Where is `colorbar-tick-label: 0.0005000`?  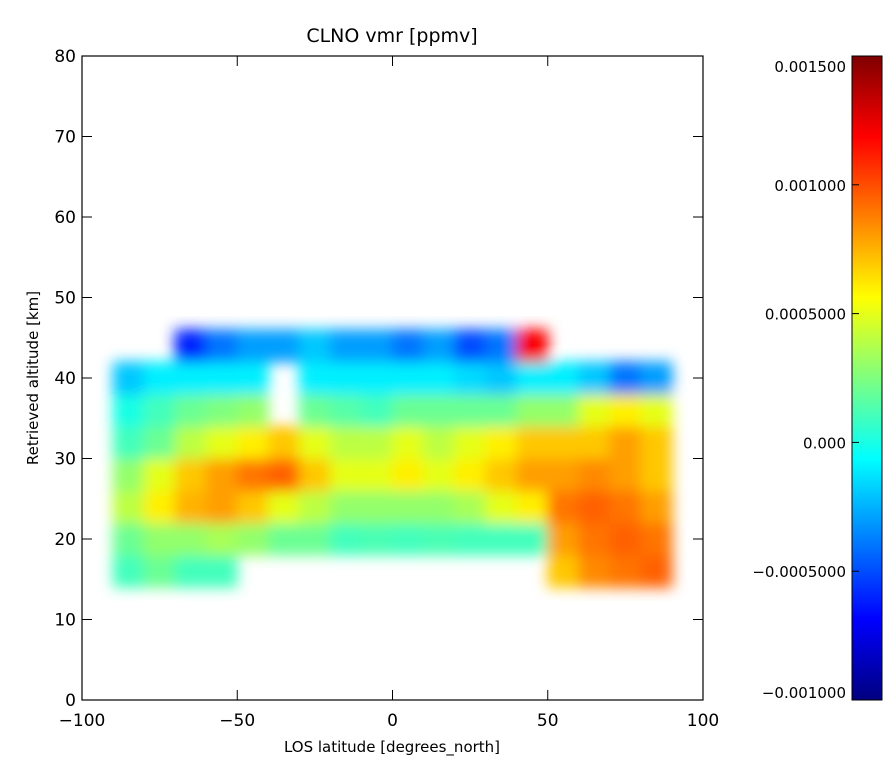 colorbar-tick-label: 0.0005000 is located at coordinates (805, 315).